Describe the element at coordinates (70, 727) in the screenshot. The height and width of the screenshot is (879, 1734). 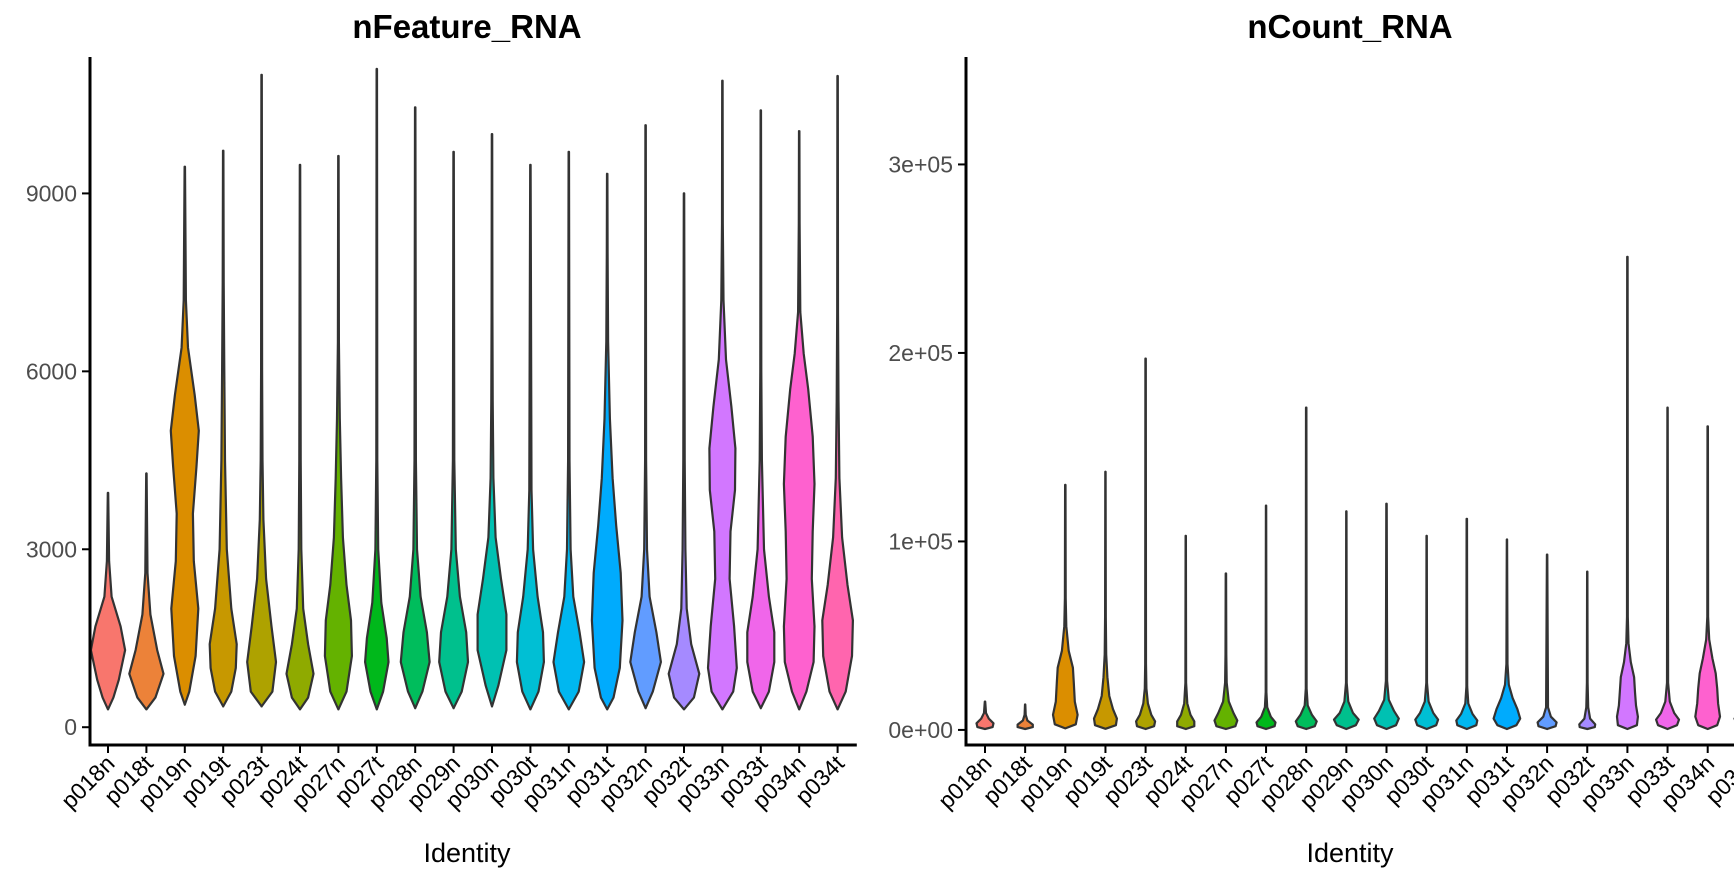
I see `y-tick-label: 0` at that location.